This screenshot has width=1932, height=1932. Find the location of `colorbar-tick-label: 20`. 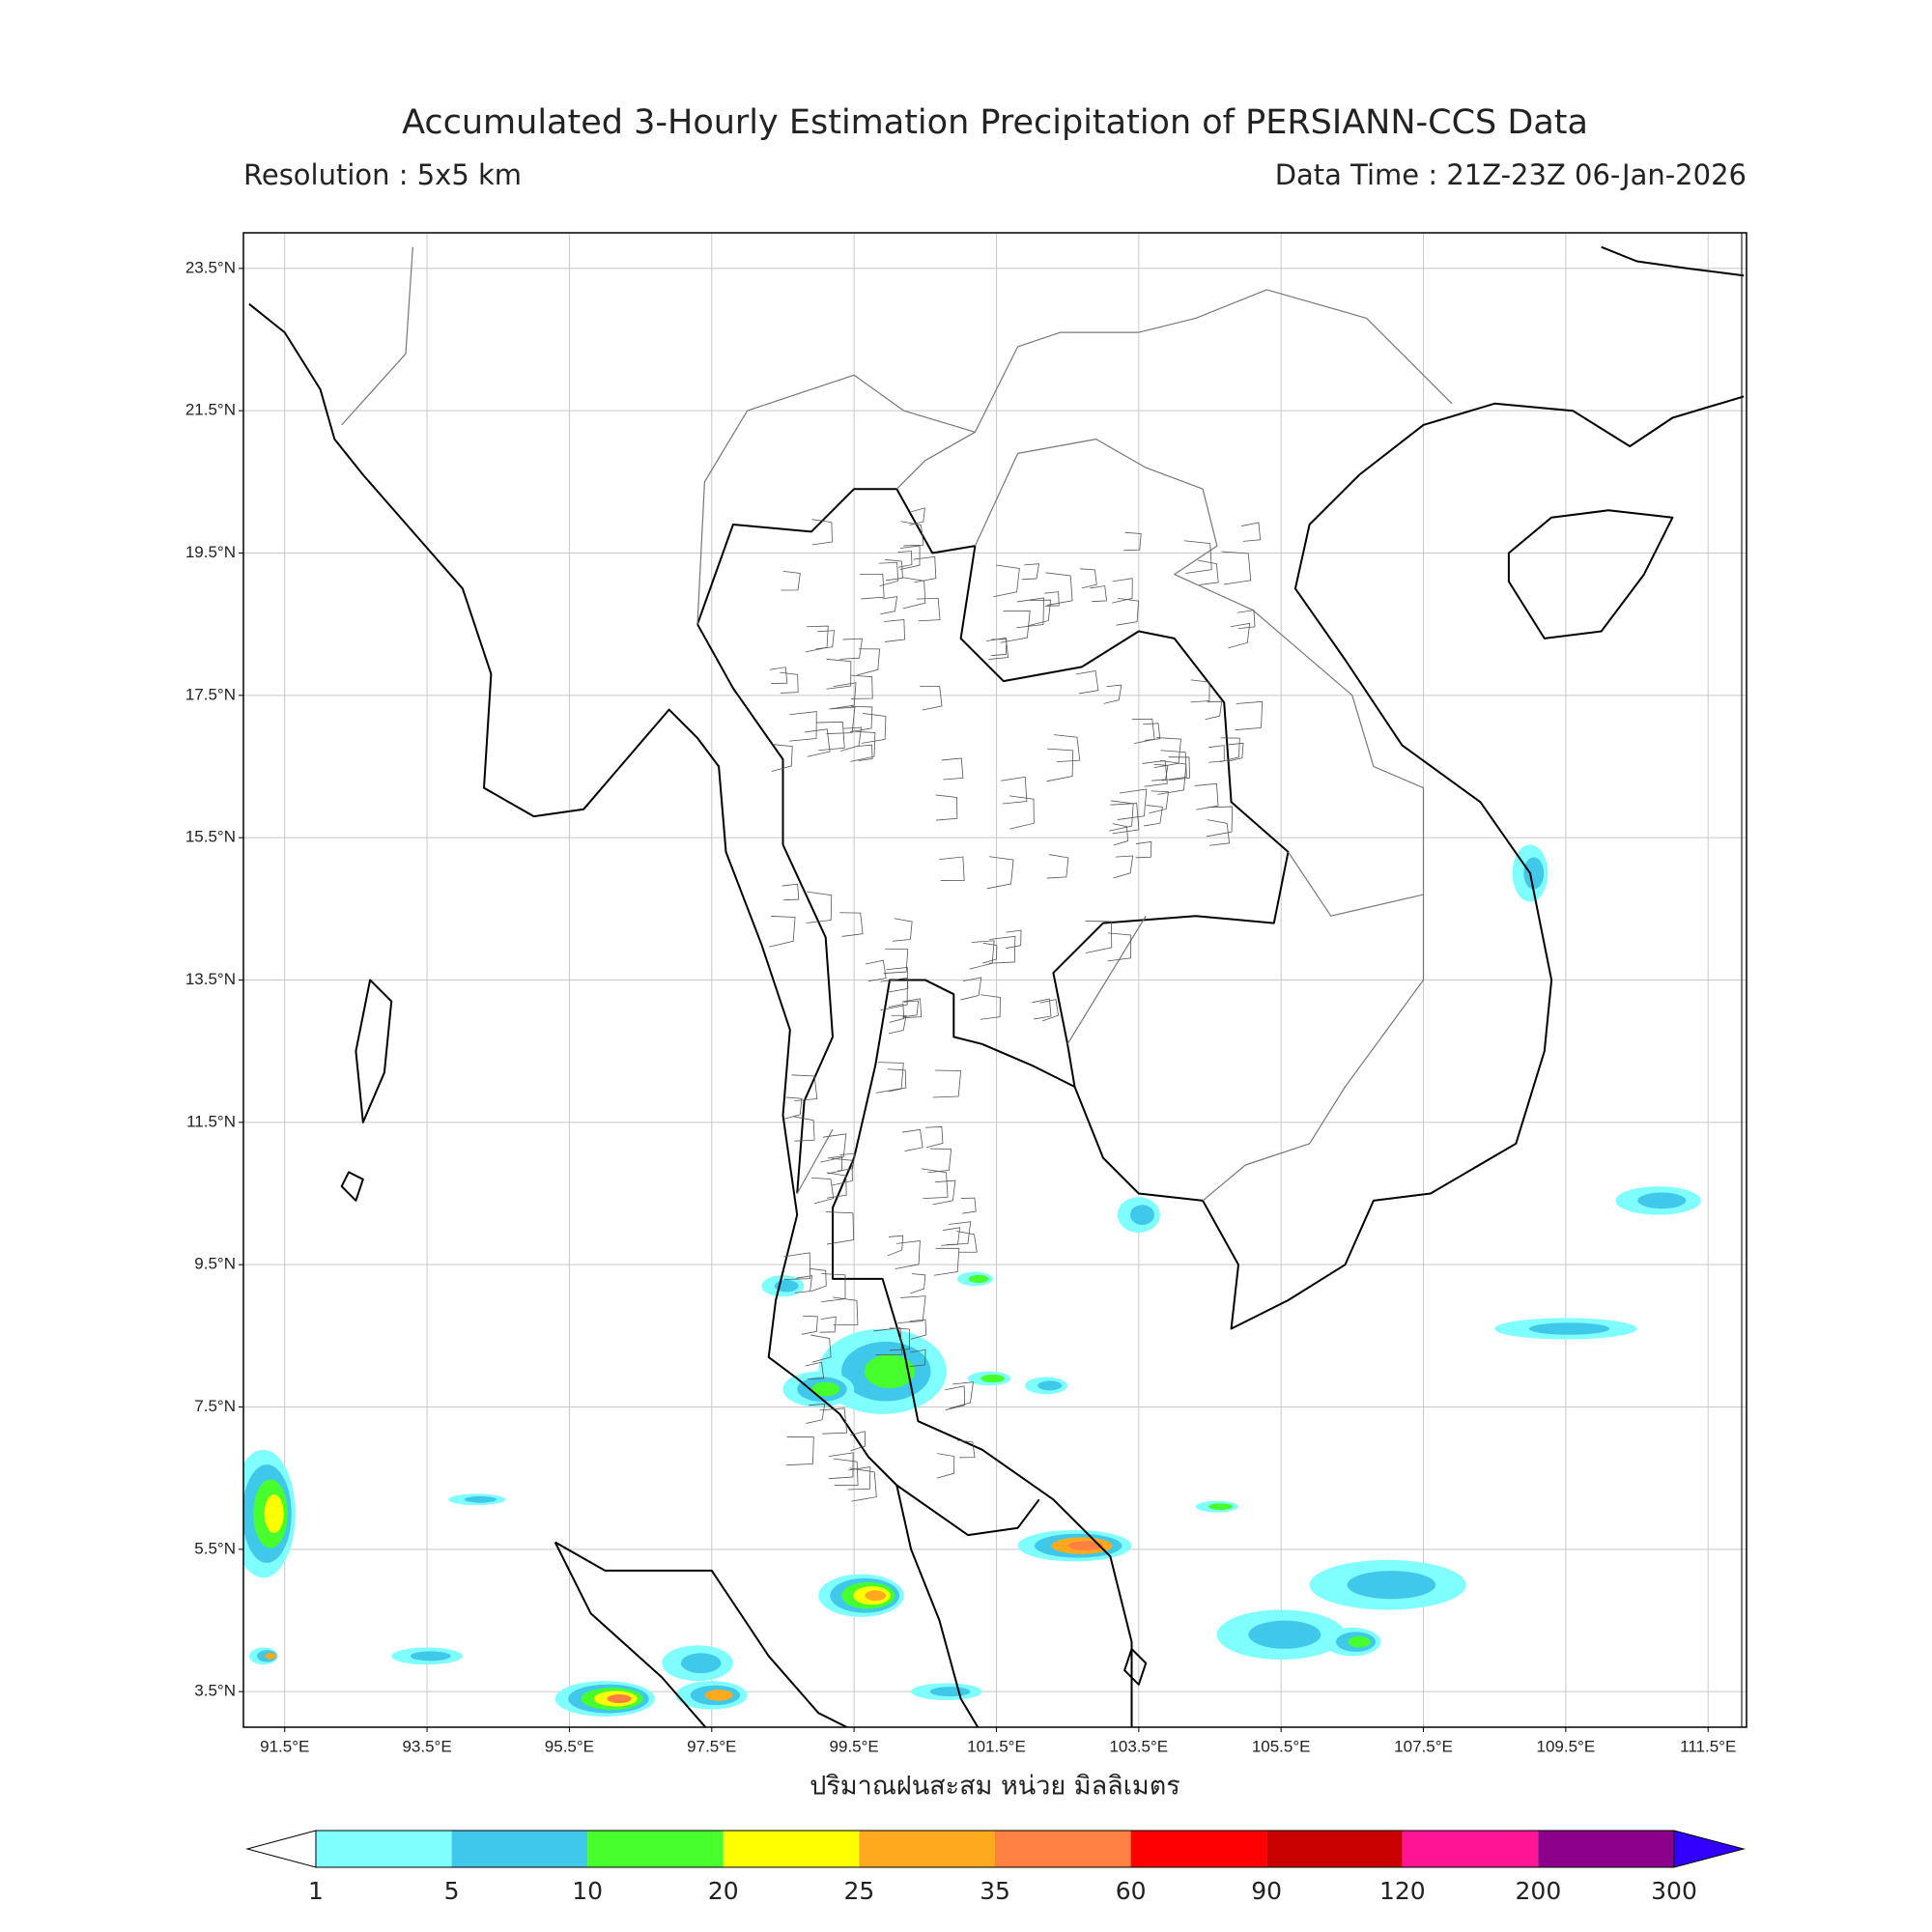

colorbar-tick-label: 20 is located at coordinates (723, 1891).